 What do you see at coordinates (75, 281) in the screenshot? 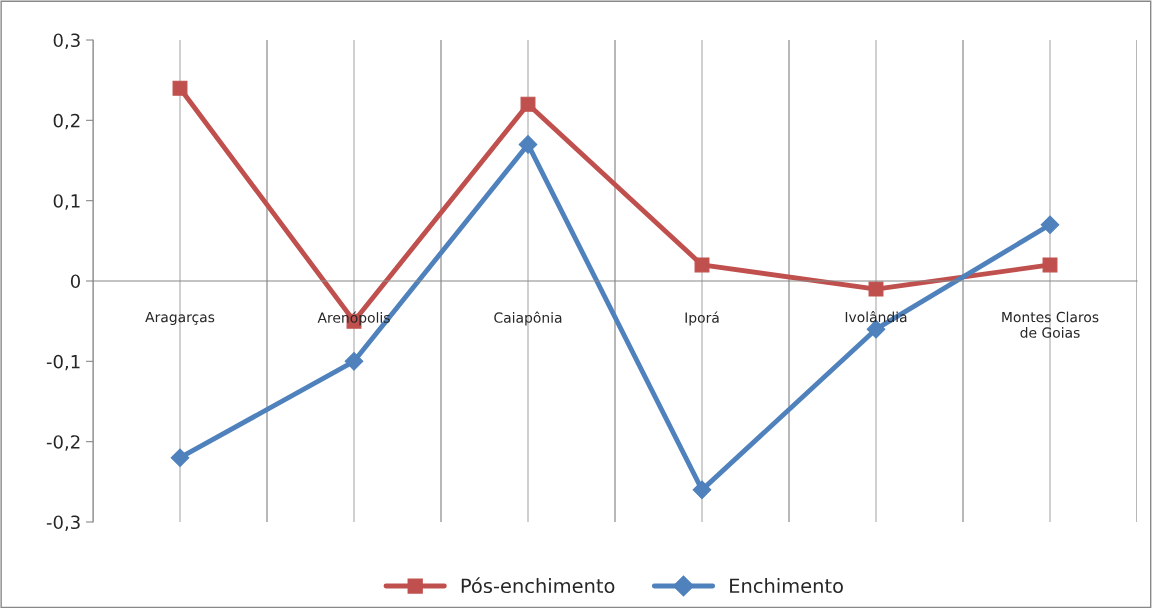
I see `y-tick-label: 0` at bounding box center [75, 281].